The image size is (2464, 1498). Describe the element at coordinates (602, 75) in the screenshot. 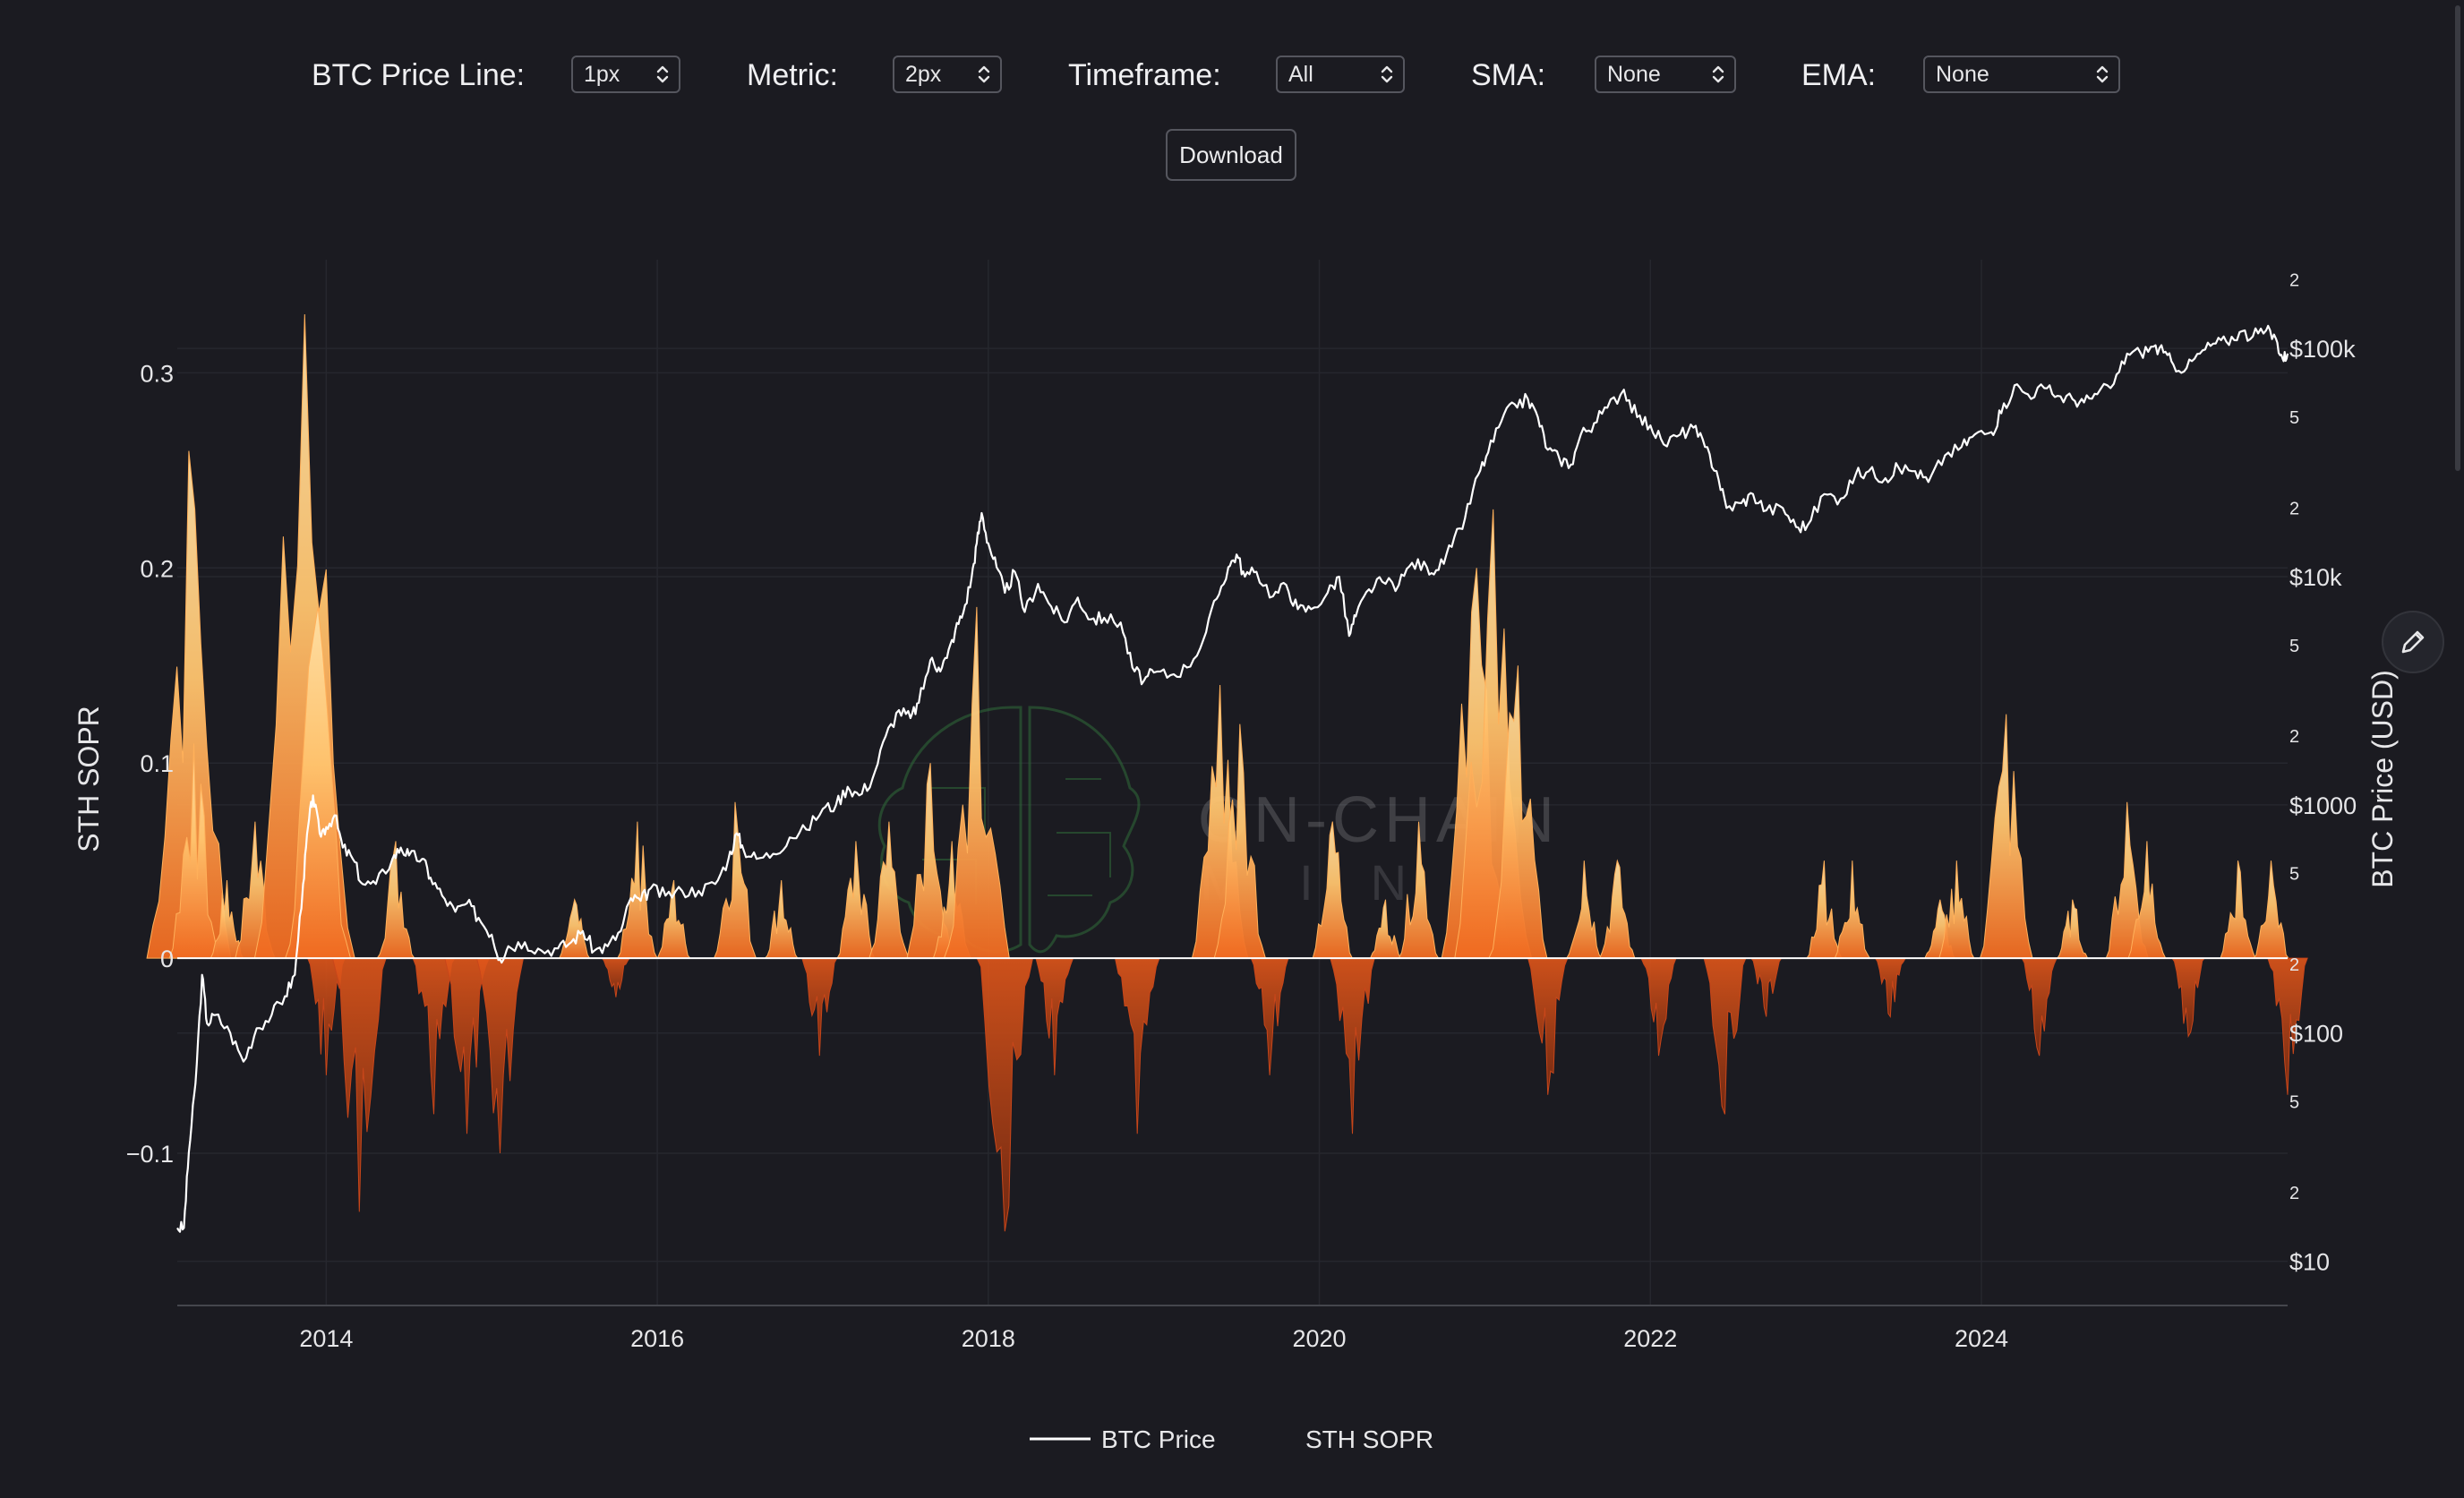

I see `btc-price-line-value: 1px` at that location.